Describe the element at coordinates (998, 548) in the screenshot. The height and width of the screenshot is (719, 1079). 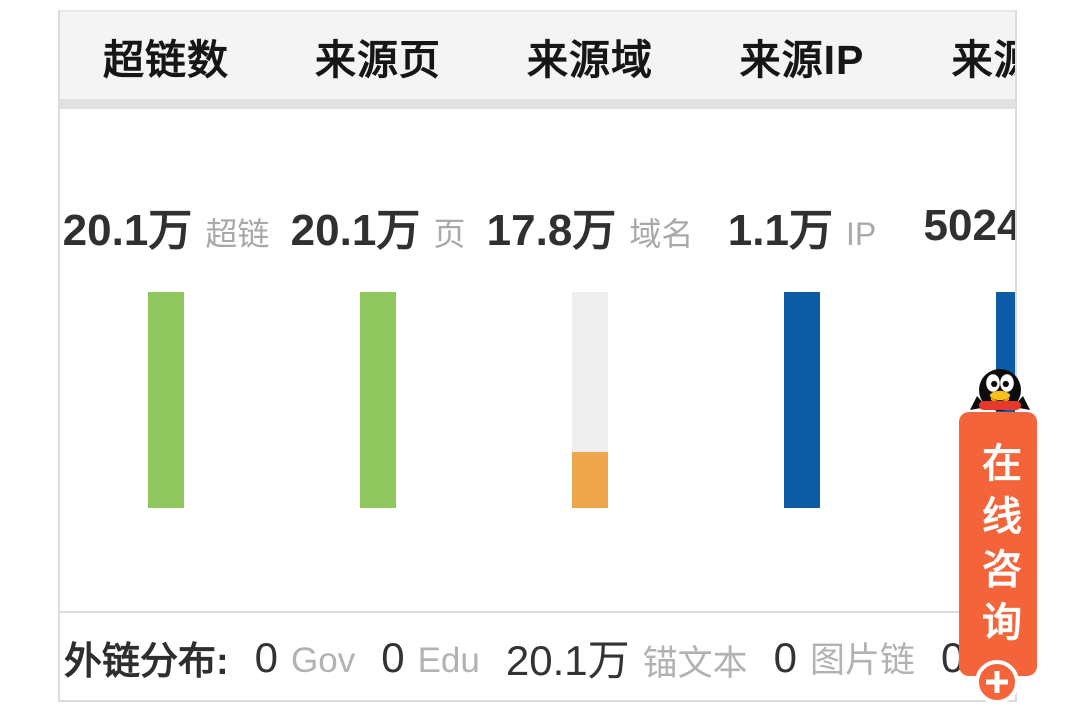
I see `online-consult-label: 在线咨询` at that location.